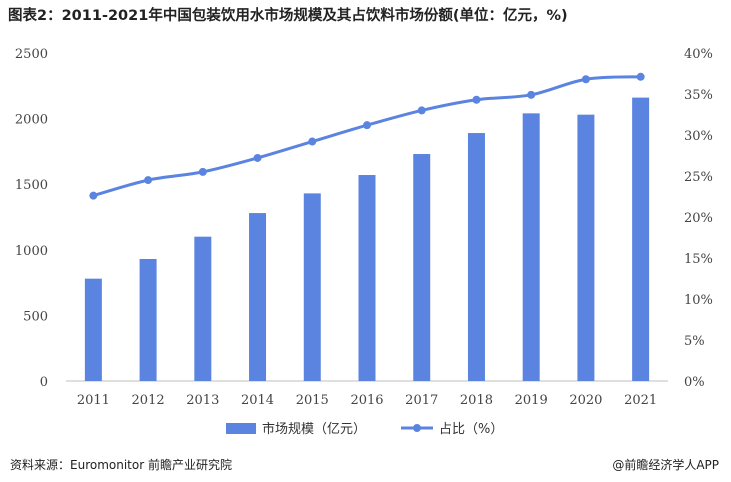 This screenshot has height=482, width=731. Describe the element at coordinates (698, 54) in the screenshot. I see `y-tick-label-right: 40%` at that location.